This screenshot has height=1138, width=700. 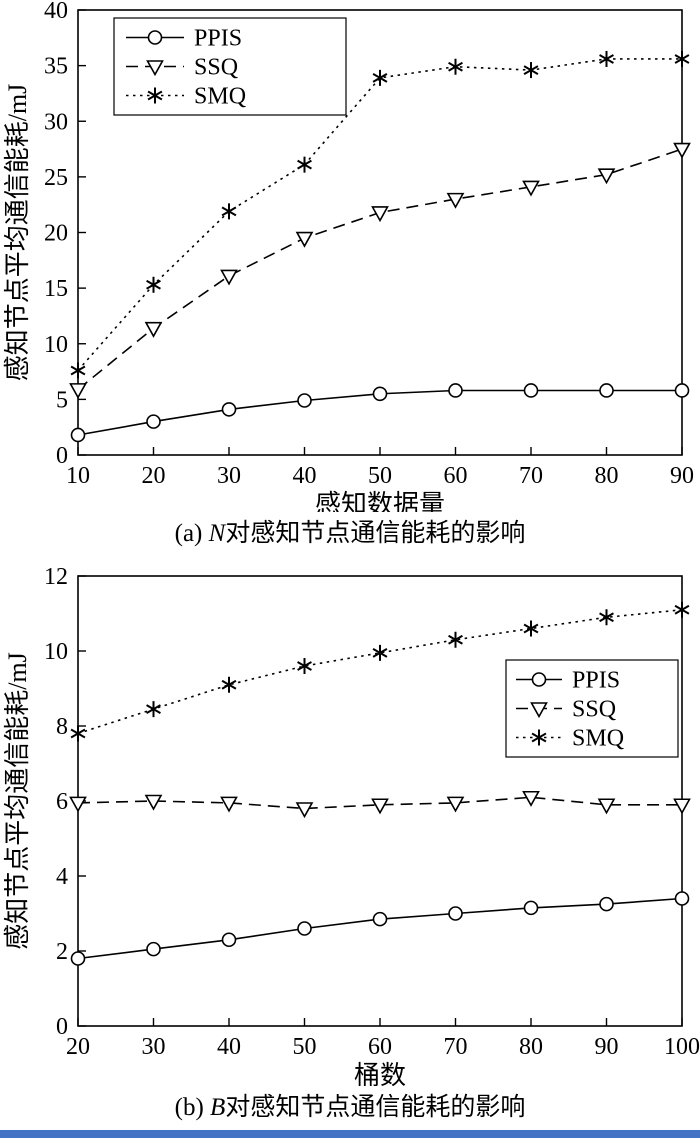 What do you see at coordinates (62, 400) in the screenshot?
I see `y-tick-label: 5` at bounding box center [62, 400].